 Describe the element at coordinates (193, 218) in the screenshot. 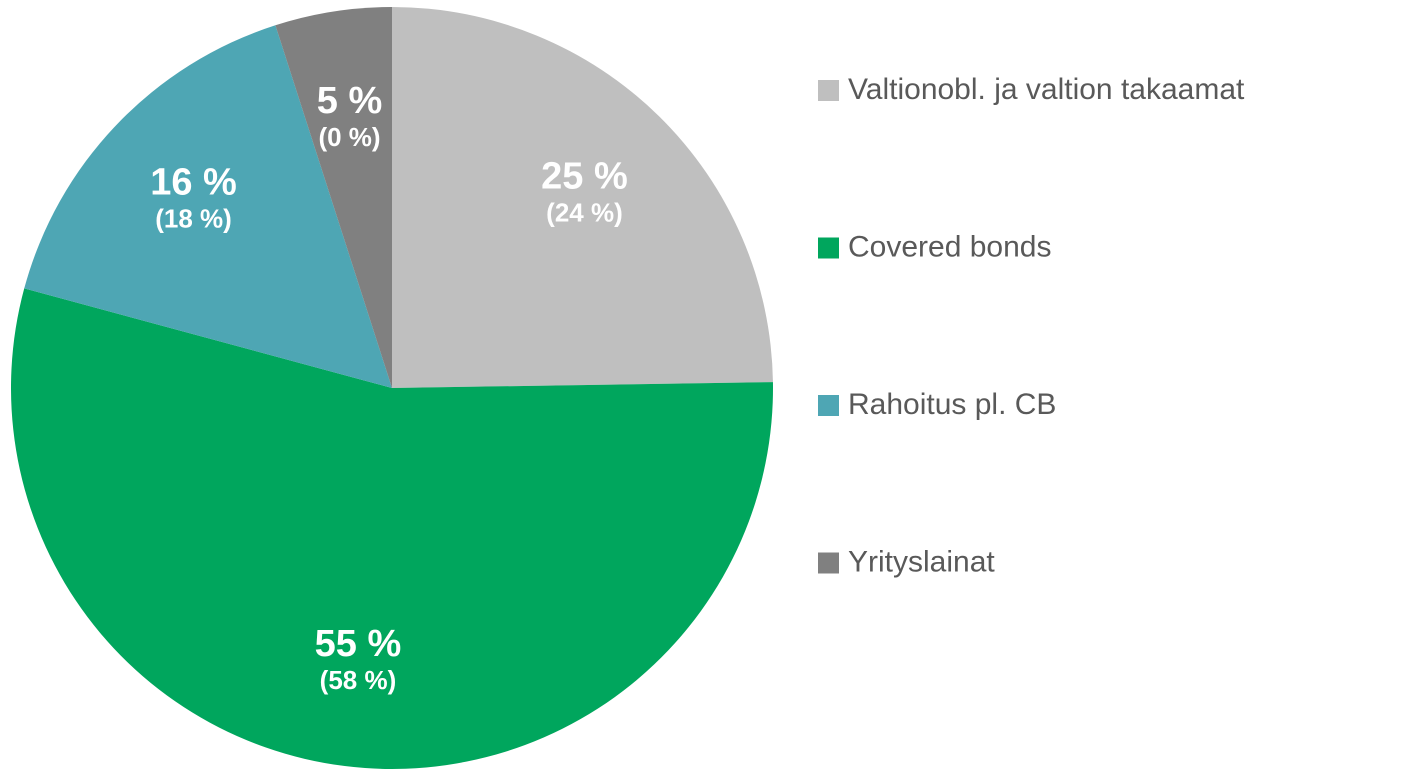

I see `previous-value-label: (18 %)` at that location.